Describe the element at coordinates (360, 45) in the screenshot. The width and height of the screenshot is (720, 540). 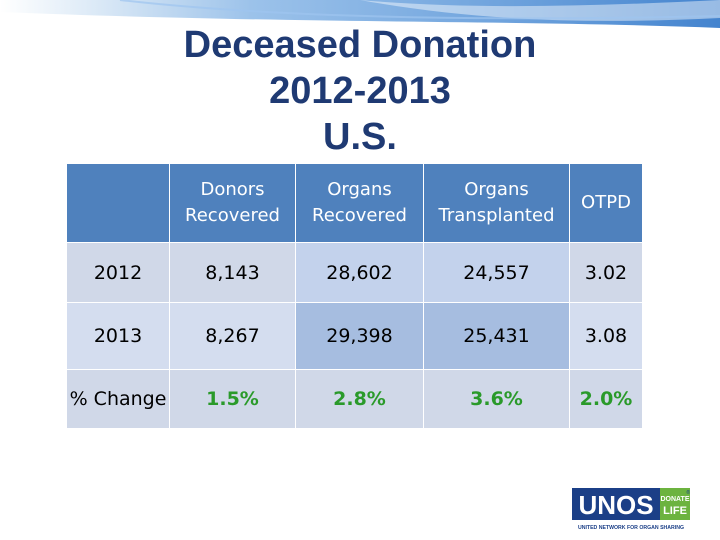
I see `title-line-1: Deceased Donation` at that location.